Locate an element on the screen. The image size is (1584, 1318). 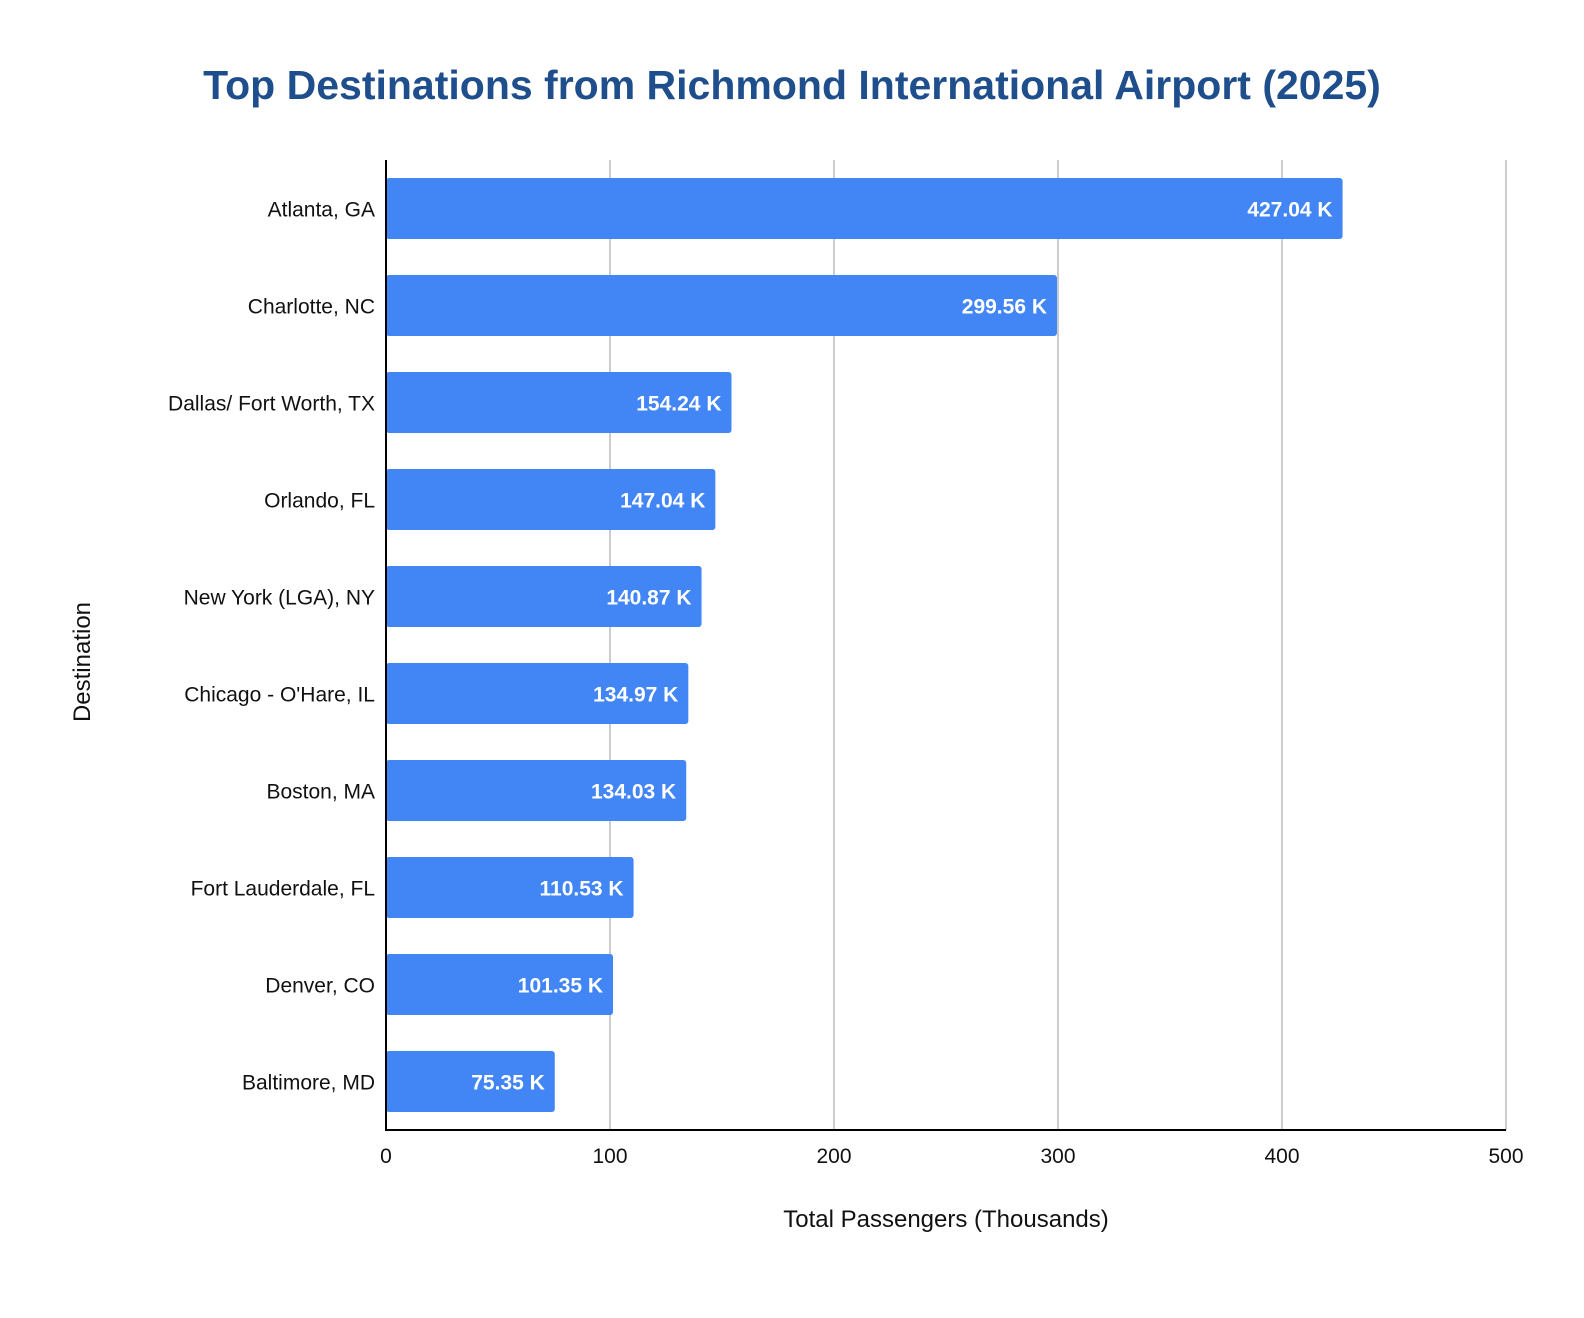
y-category-label: Orlando, FL is located at coordinates (319, 501).